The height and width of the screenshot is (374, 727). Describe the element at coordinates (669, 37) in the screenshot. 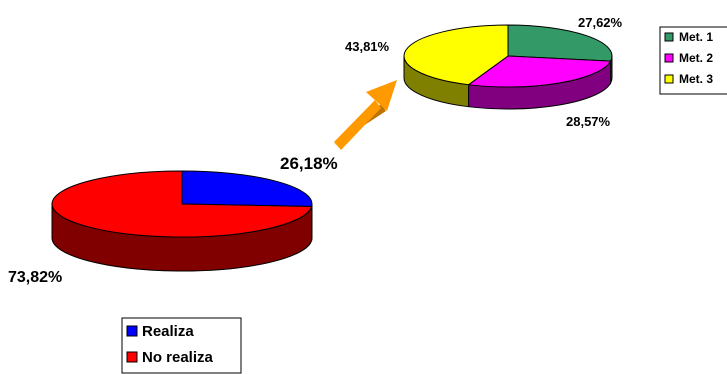

I see `legend-swatch-met1` at that location.